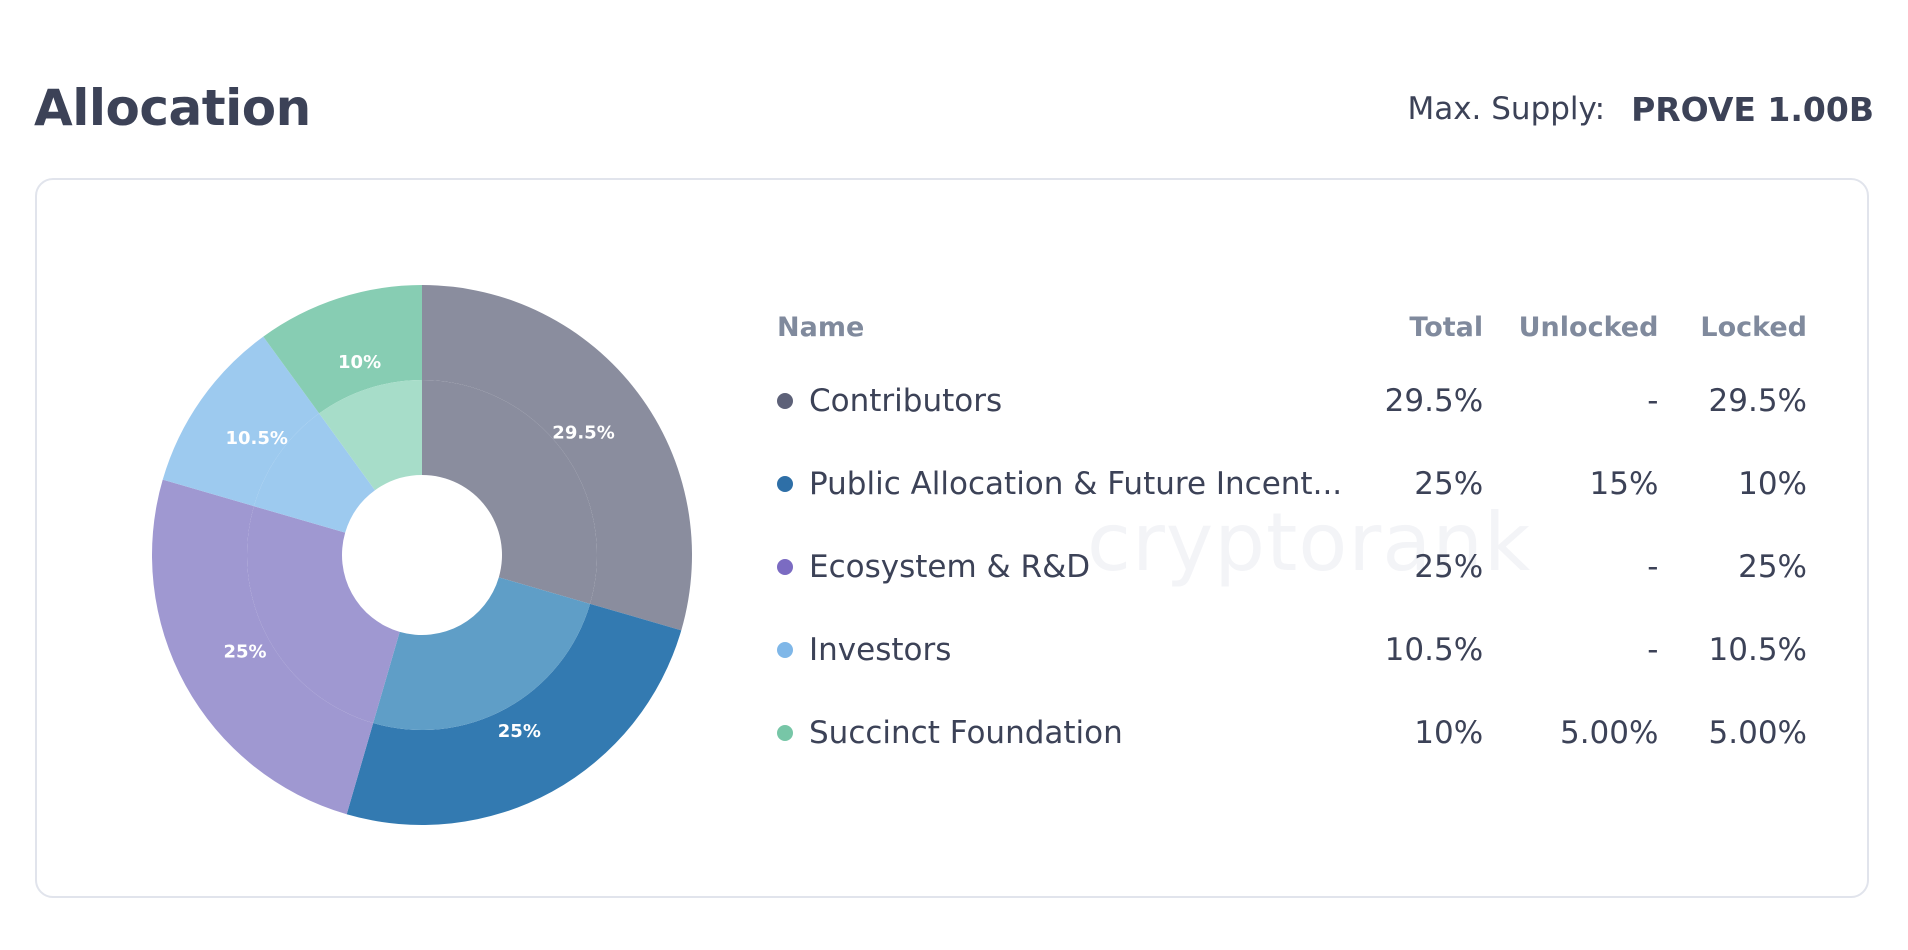 This screenshot has height=950, width=1908. I want to click on row-locked: 10%, so click(1773, 483).